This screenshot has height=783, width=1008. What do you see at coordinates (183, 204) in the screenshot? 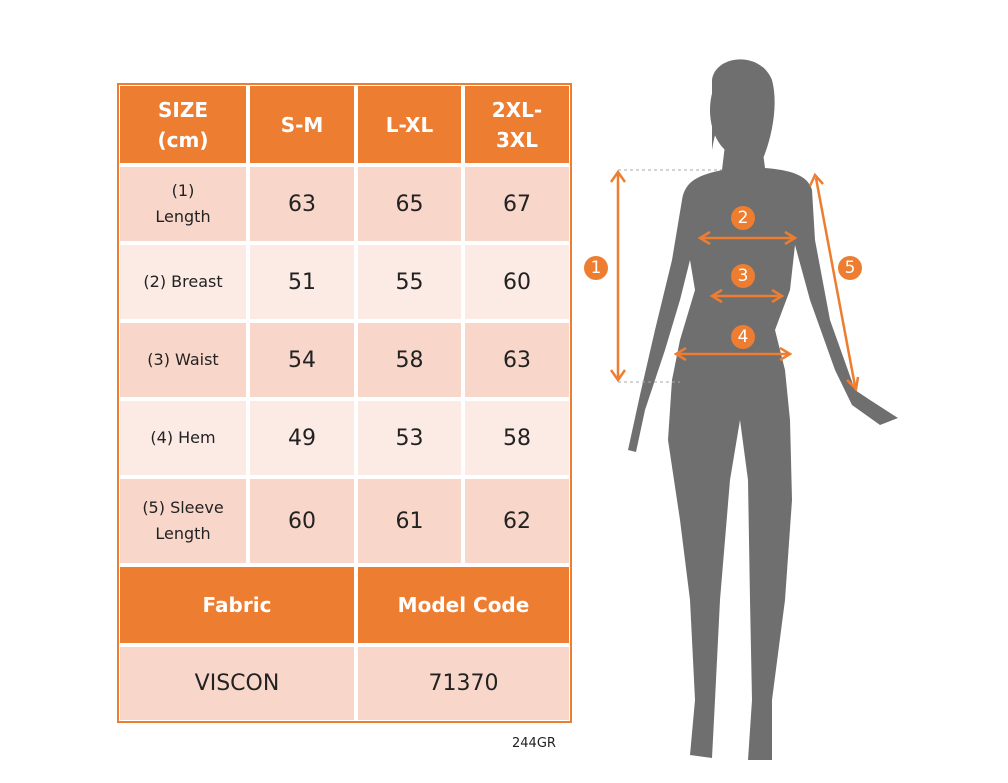
I see `row-label: (1) Length` at bounding box center [183, 204].